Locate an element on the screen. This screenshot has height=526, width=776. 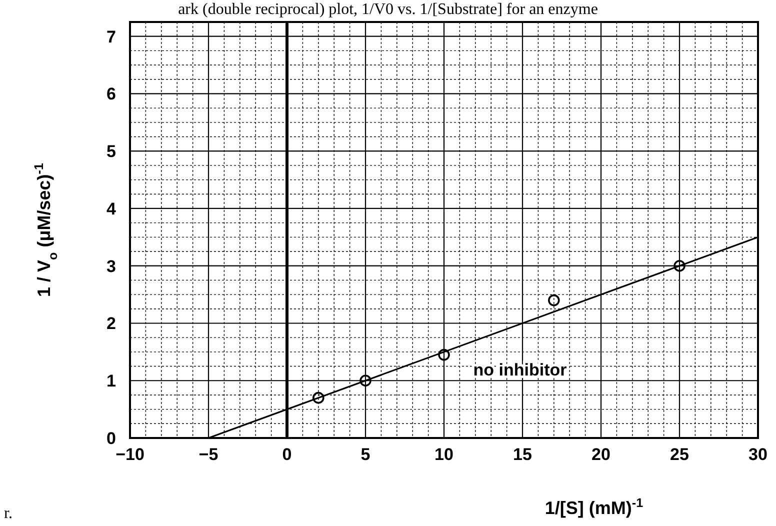
x-tick-label: 20 is located at coordinates (601, 454).